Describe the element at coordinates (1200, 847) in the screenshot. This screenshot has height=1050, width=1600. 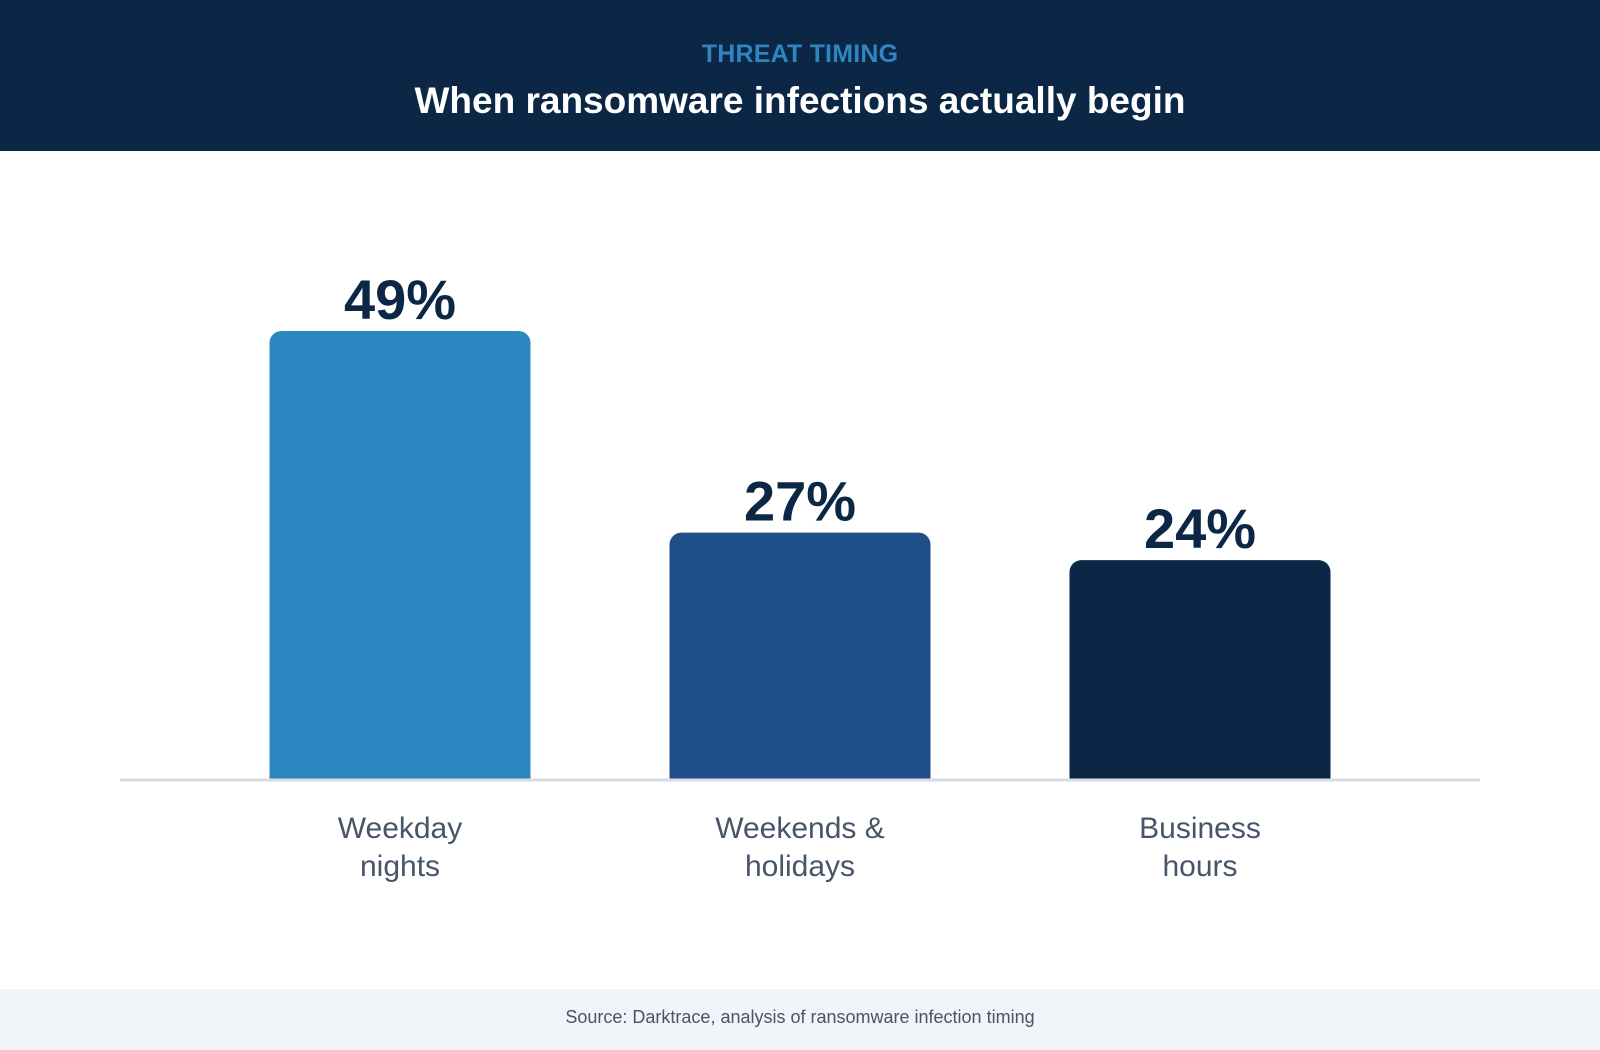
I see `category-label-2: Business hours` at that location.